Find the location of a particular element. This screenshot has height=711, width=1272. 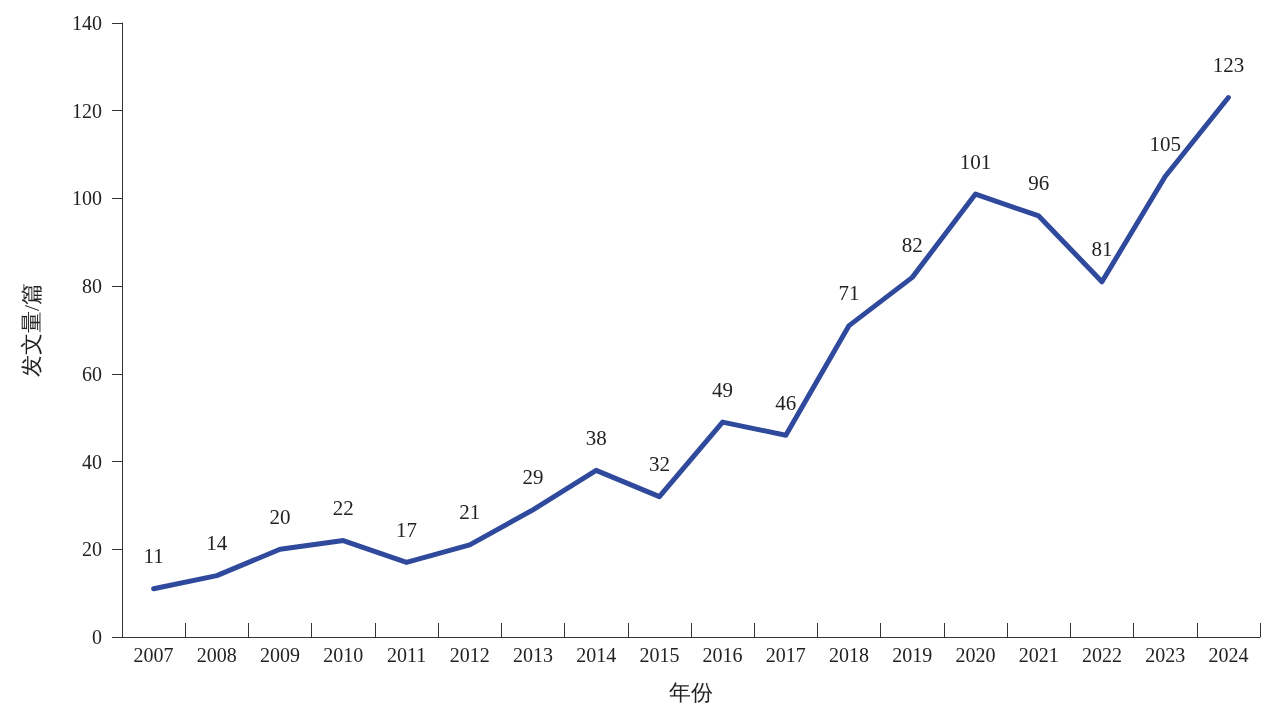

x-tick-label: 2020 is located at coordinates (975, 655).